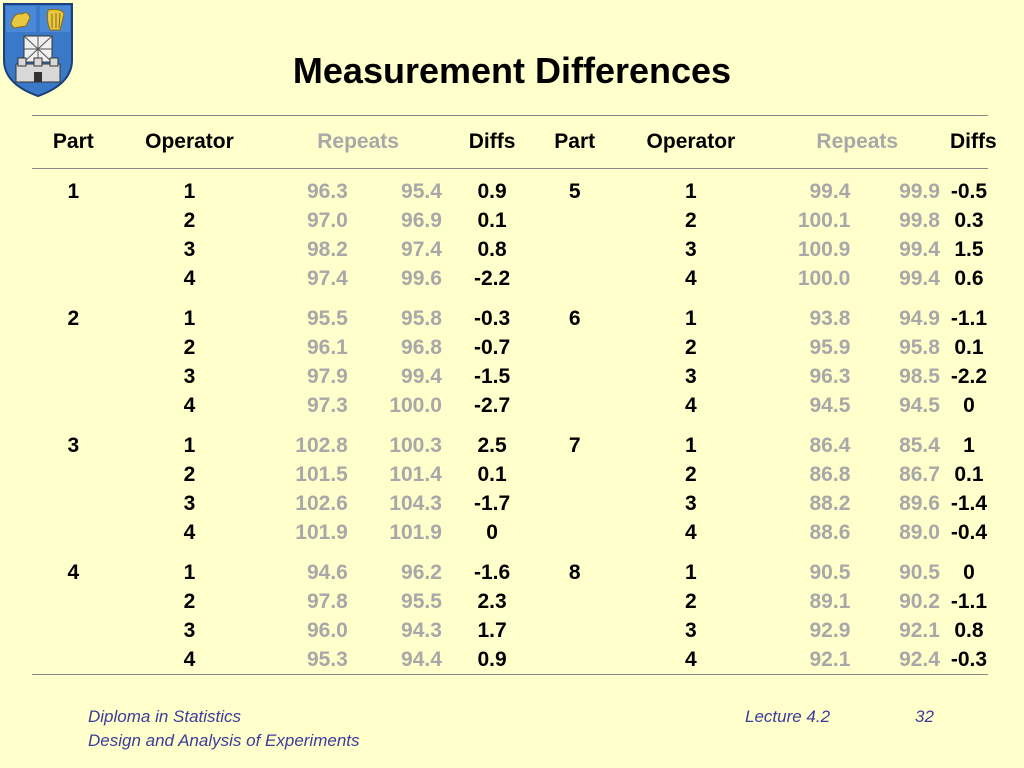 Image resolution: width=1024 pixels, height=768 pixels. What do you see at coordinates (321, 445) in the screenshot?
I see `repeat-1-cell: 102.8` at bounding box center [321, 445].